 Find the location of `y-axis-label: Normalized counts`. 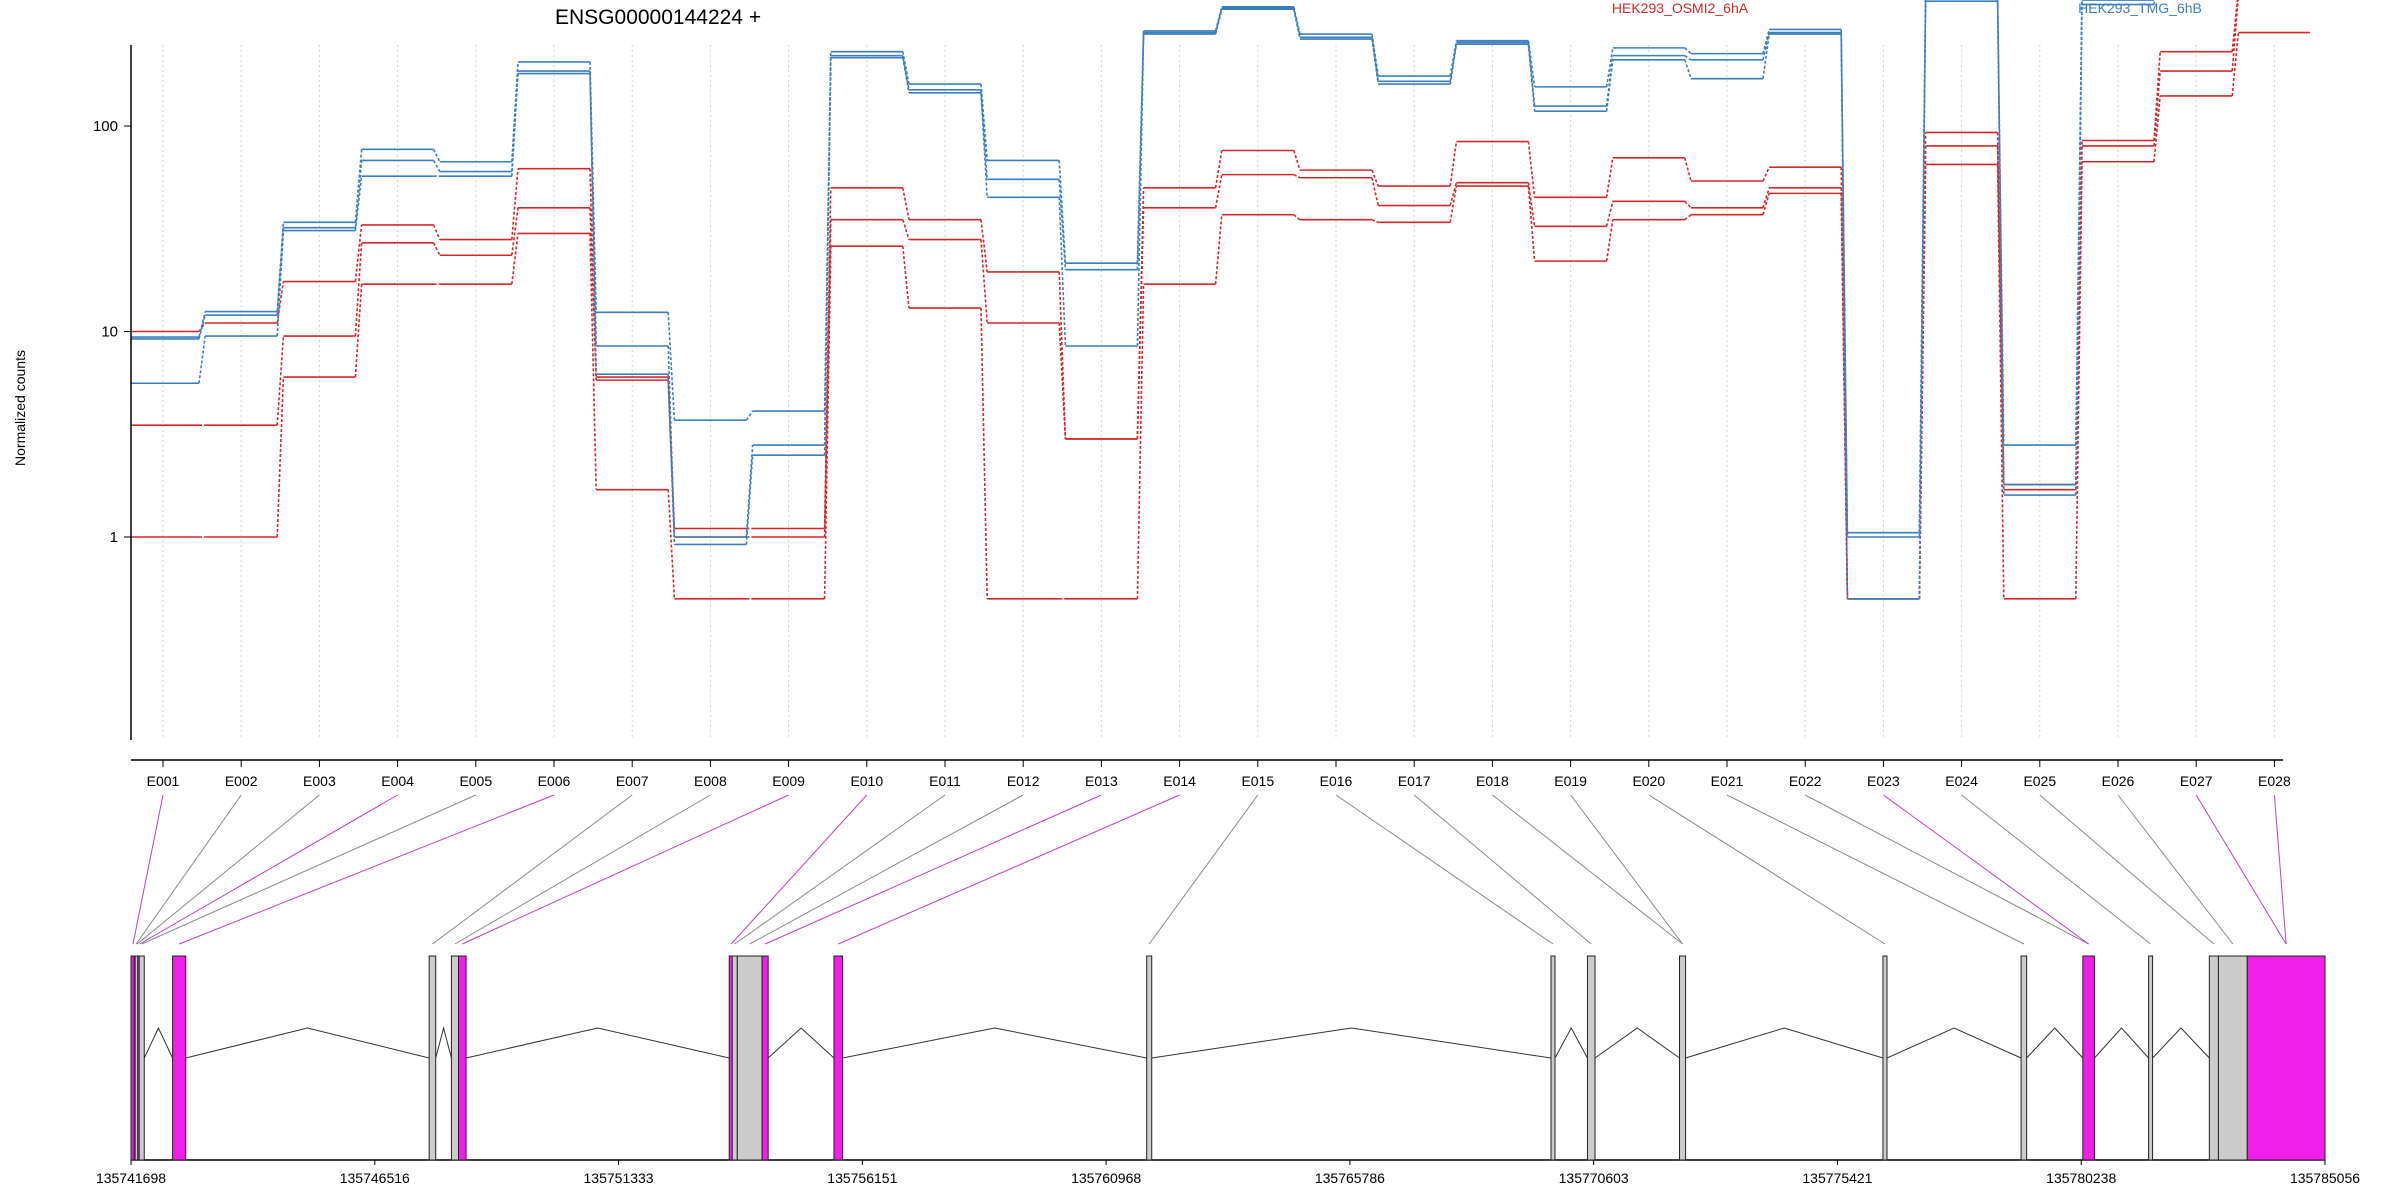

y-axis-label: Normalized counts is located at coordinates (20, 408).